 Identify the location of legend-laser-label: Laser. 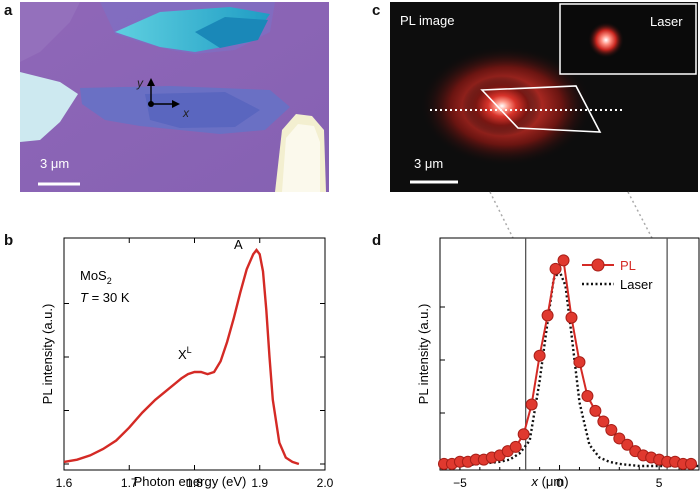
(636, 284).